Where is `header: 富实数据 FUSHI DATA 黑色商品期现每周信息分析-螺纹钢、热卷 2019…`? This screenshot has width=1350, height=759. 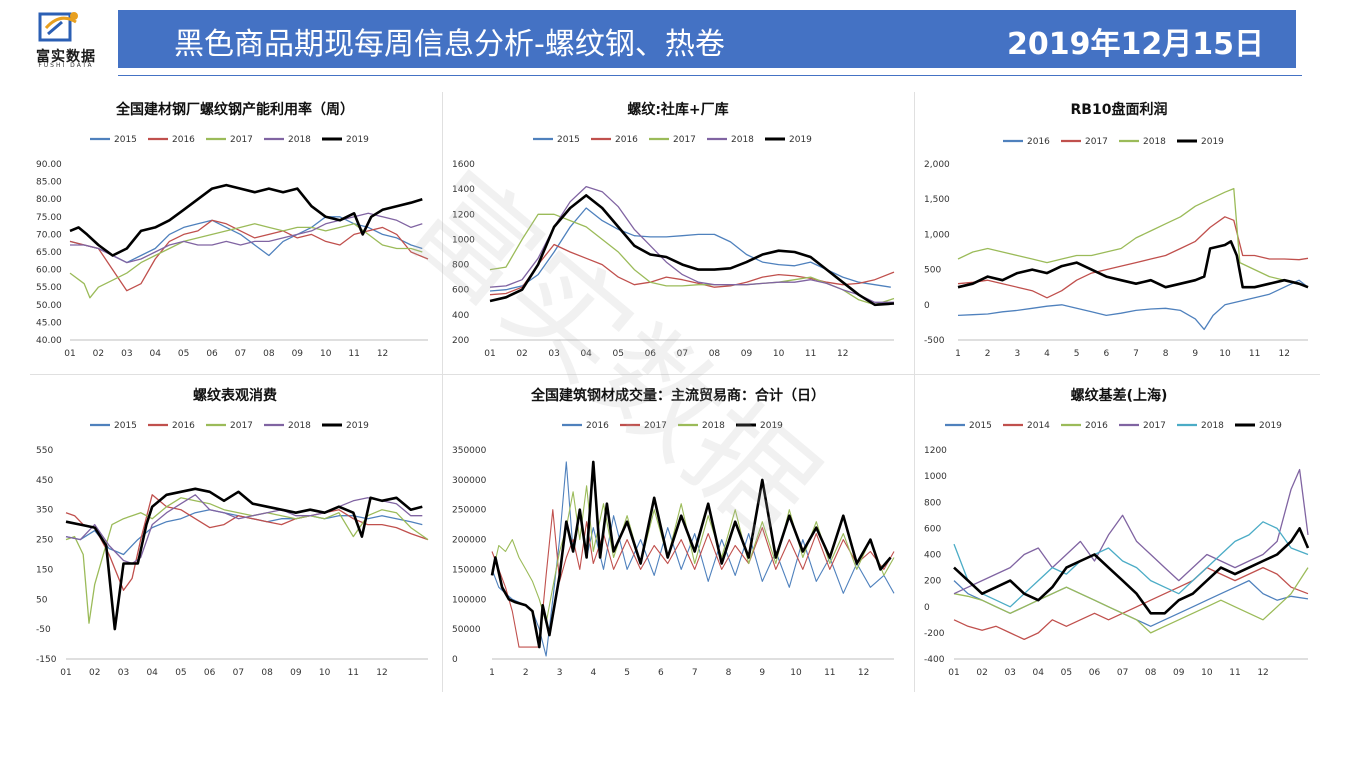
header: 富实数据 FUSHI DATA 黑色商品期现每周信息分析-螺纹钢、热卷 2019… is located at coordinates (675, 39).